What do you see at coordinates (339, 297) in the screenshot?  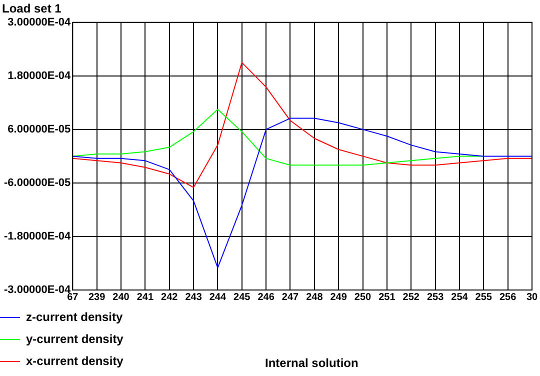 I see `x-tick-label: 249` at bounding box center [339, 297].